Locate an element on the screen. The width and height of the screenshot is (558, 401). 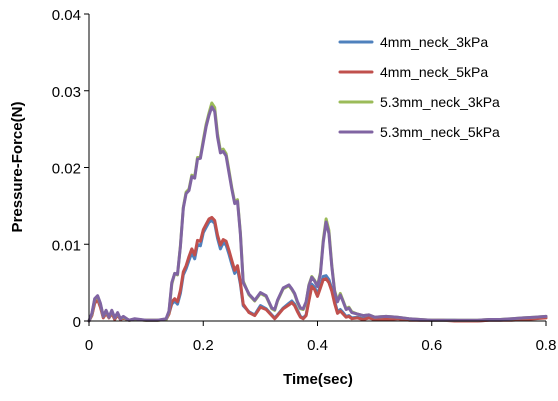
x-tick-label: 0.2 is located at coordinates (203, 345).